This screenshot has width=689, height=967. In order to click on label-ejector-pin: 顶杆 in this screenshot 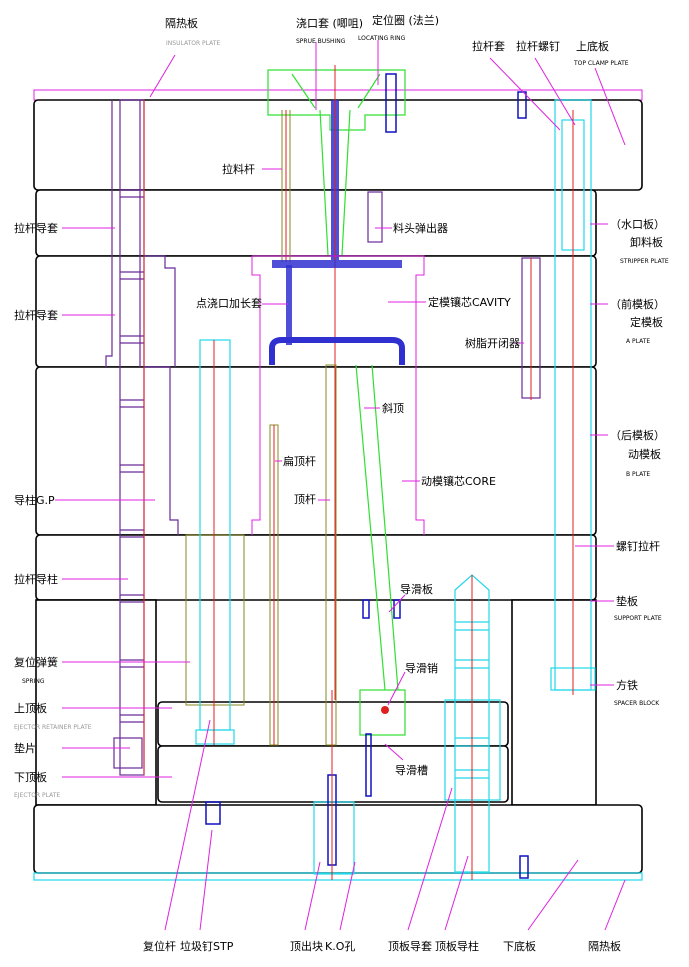, I will do `click(305, 499)`.